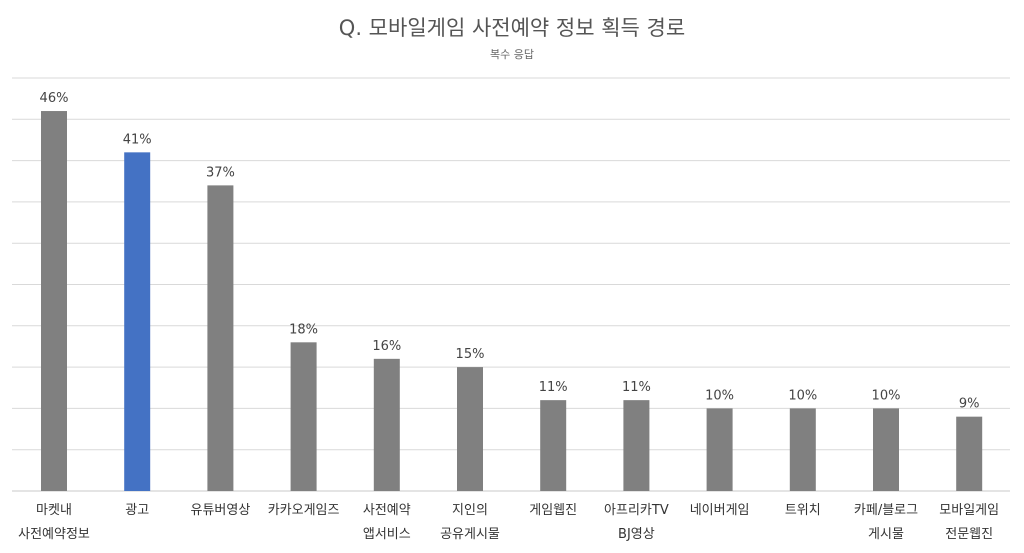 The height and width of the screenshot is (553, 1024). Describe the element at coordinates (636, 534) in the screenshot. I see `category-label: BJ영상` at that location.